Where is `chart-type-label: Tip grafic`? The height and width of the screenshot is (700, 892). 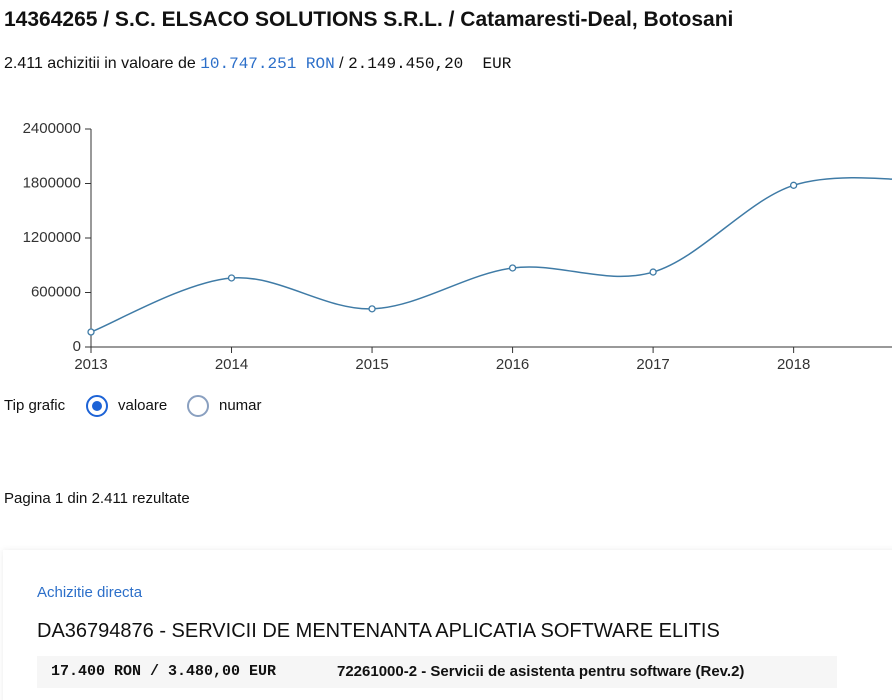
chart-type-label: Tip grafic is located at coordinates (35, 405).